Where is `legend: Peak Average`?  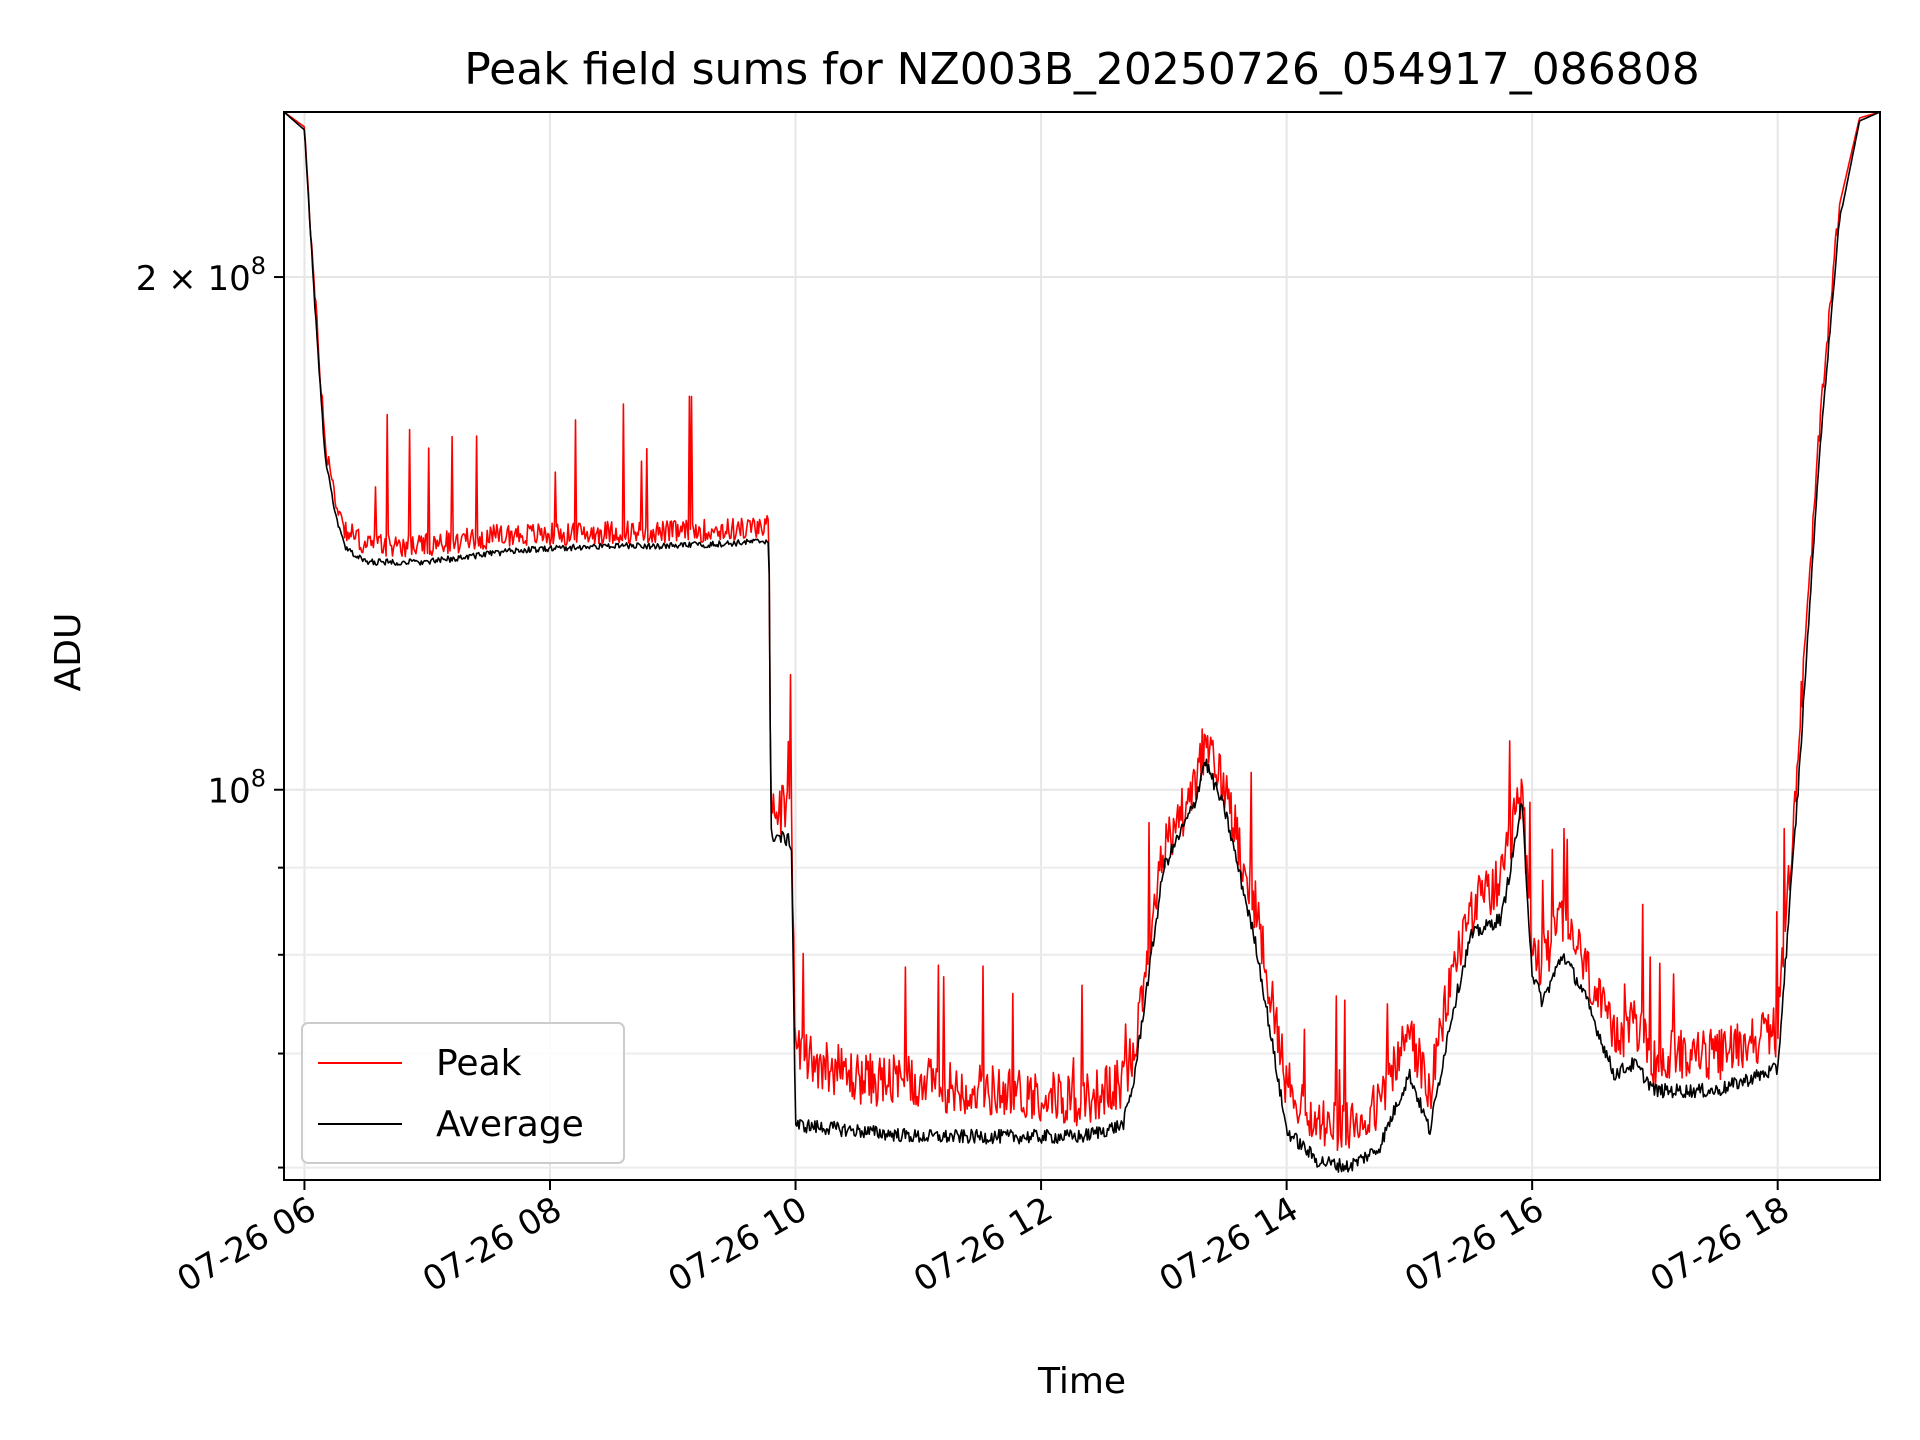 legend: Peak Average is located at coordinates (463, 1093).